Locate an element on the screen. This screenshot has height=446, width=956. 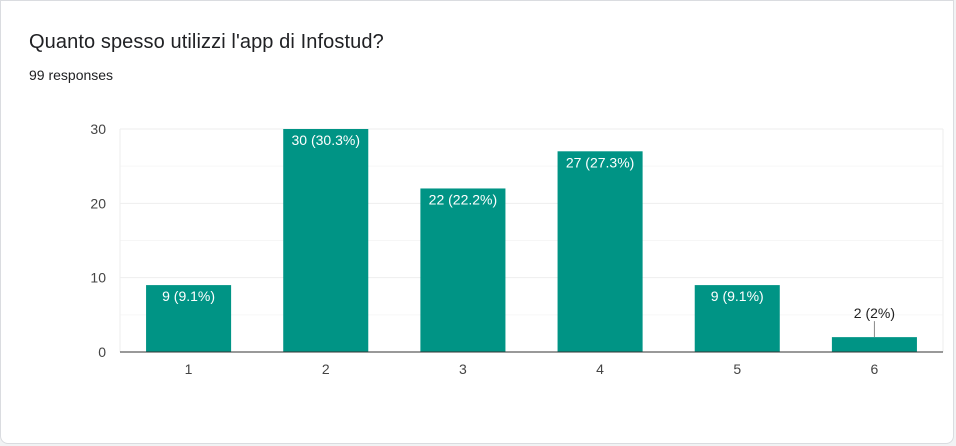
y-tick-label: 20 is located at coordinates (98, 203).